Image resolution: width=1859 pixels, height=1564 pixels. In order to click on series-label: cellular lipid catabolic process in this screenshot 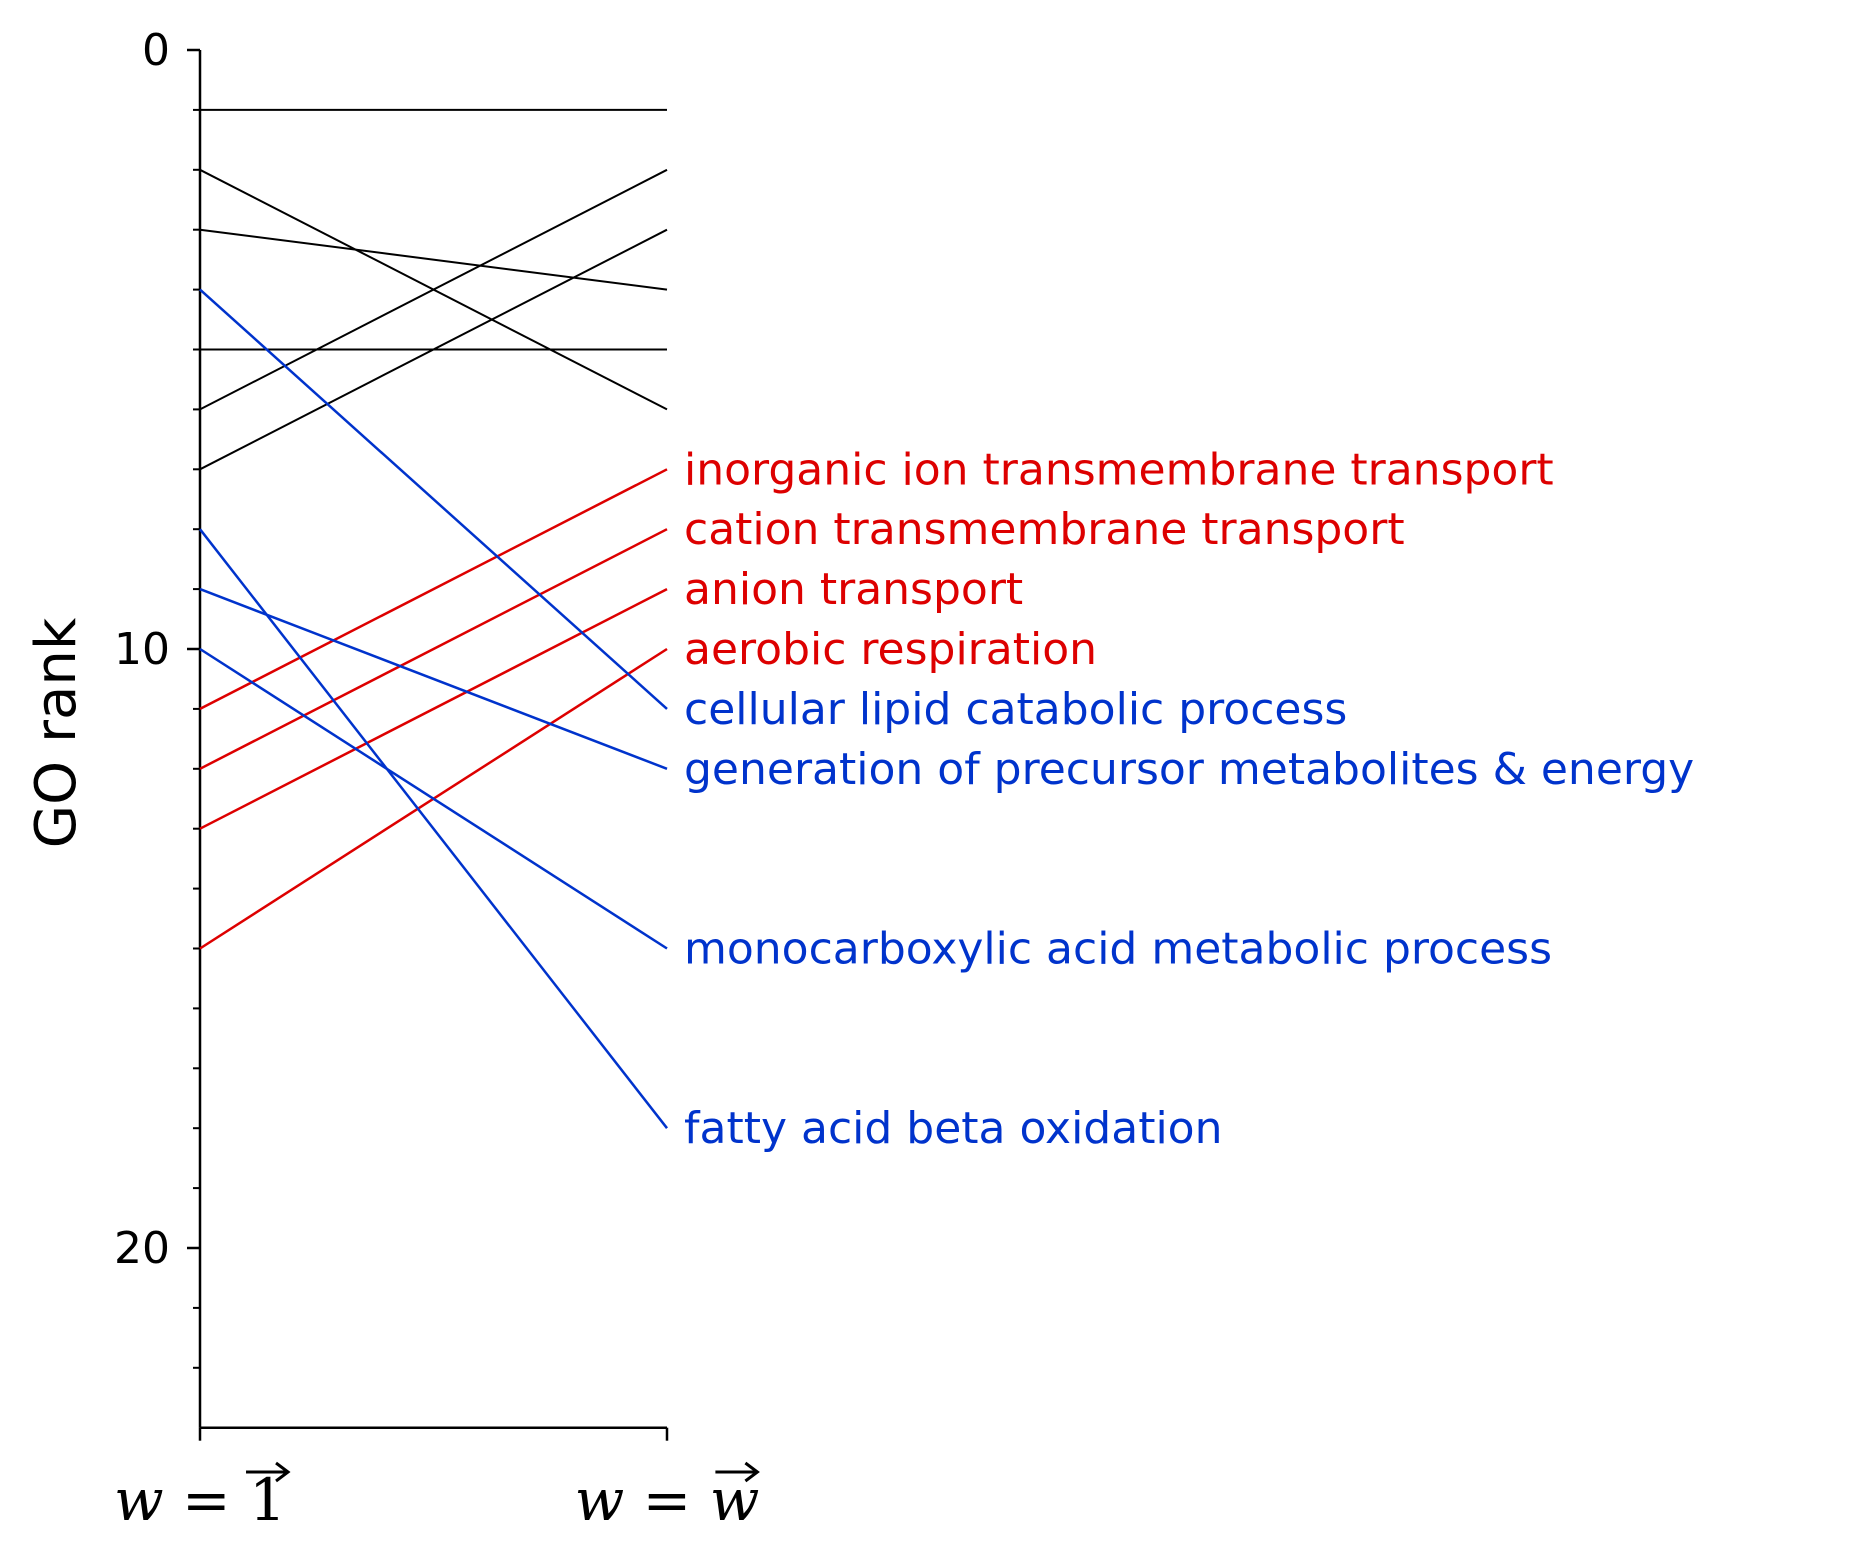, I will do `click(1015, 709)`.